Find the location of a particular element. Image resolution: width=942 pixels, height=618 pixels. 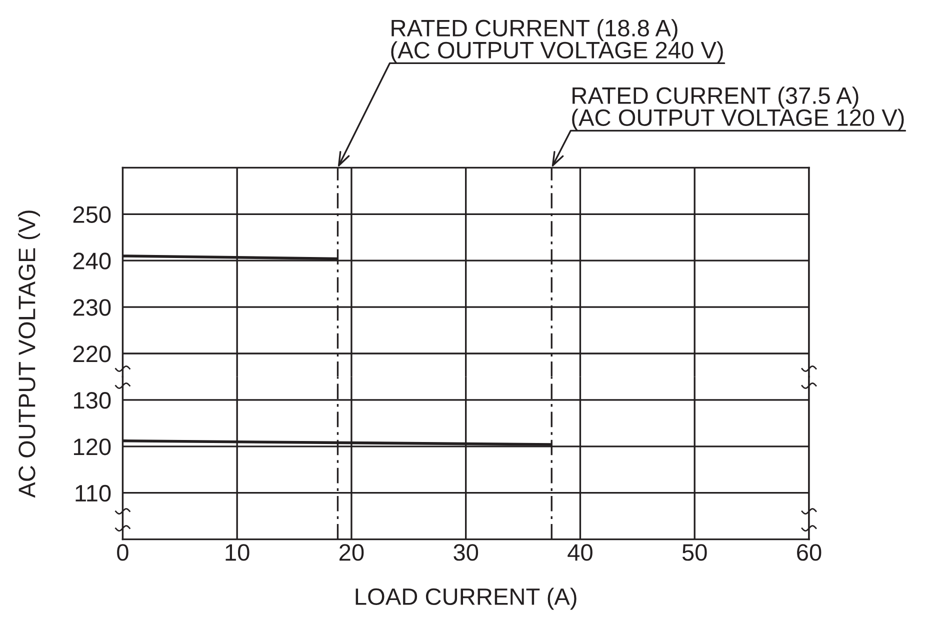

x-tick-label: 0 is located at coordinates (122, 552).